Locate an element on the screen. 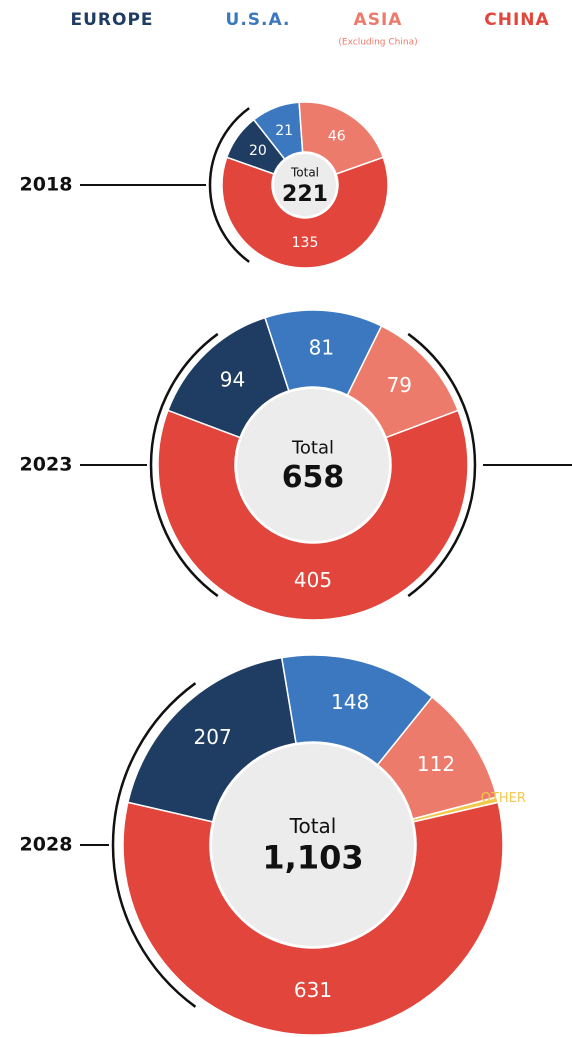 The width and height of the screenshot is (572, 1037). data-label: 94 is located at coordinates (232, 379).